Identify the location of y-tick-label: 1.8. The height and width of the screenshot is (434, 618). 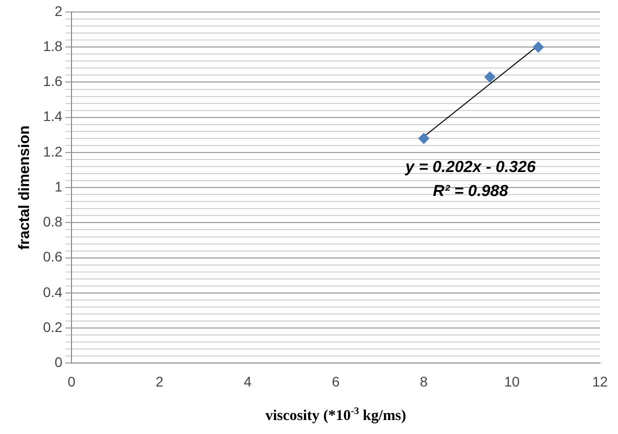
(52, 46).